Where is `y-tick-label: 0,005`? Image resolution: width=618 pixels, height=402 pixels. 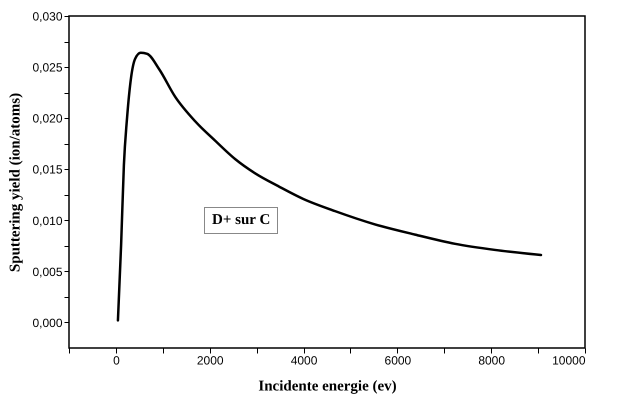
y-tick-label: 0,005 is located at coordinates (47, 271).